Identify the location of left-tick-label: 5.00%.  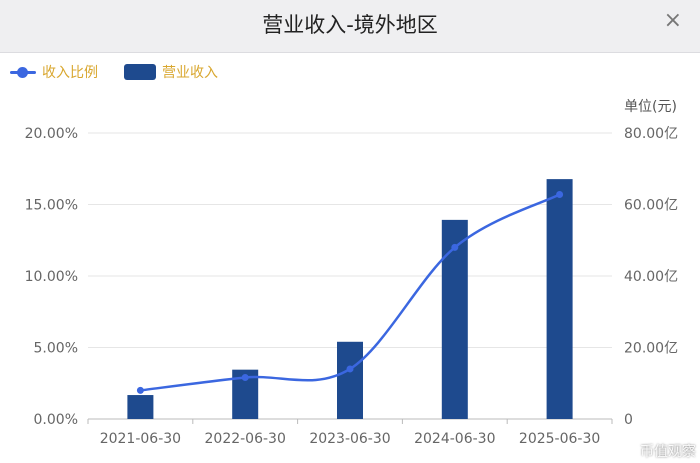
(56, 349).